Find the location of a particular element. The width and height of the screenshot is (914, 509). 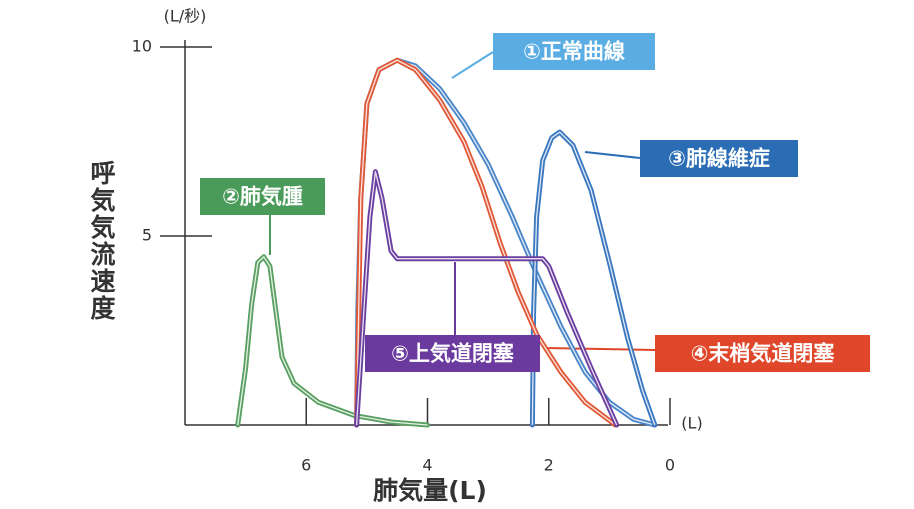

x-tick-label: 2 is located at coordinates (549, 465).